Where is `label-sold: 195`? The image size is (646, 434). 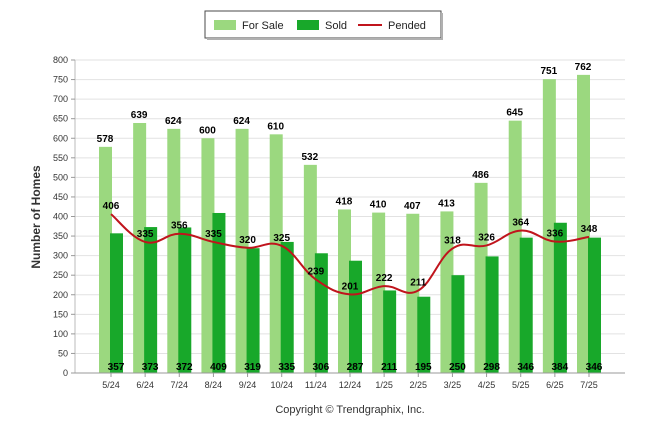
label-sold: 195 is located at coordinates (423, 367).